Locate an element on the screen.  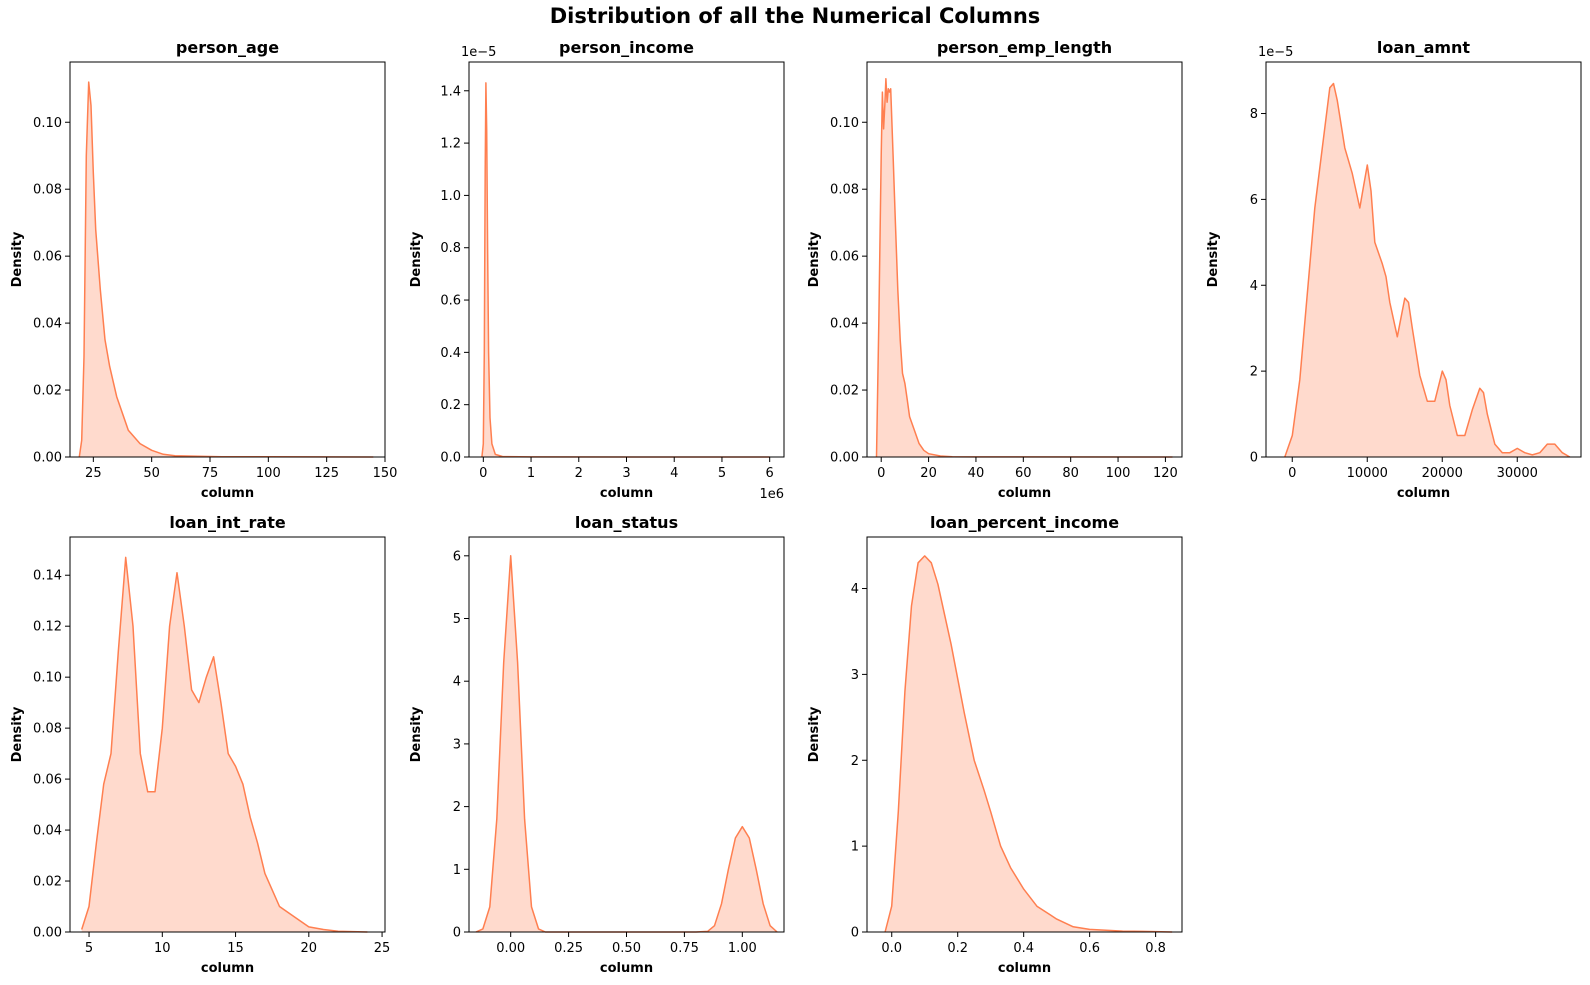
x-tick-label: 120 is located at coordinates (1165, 473).